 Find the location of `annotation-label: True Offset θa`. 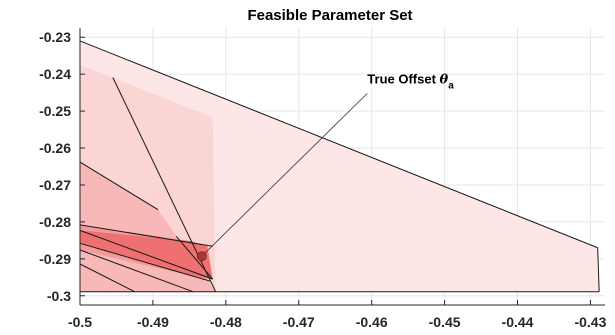

annotation-label: True Offset θa is located at coordinates (410, 81).